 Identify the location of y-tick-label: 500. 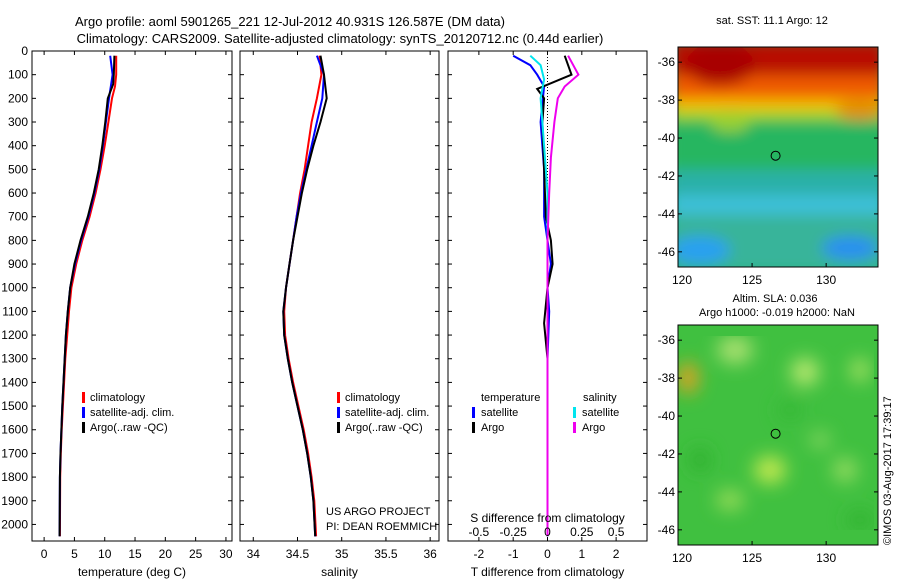
(18, 169).